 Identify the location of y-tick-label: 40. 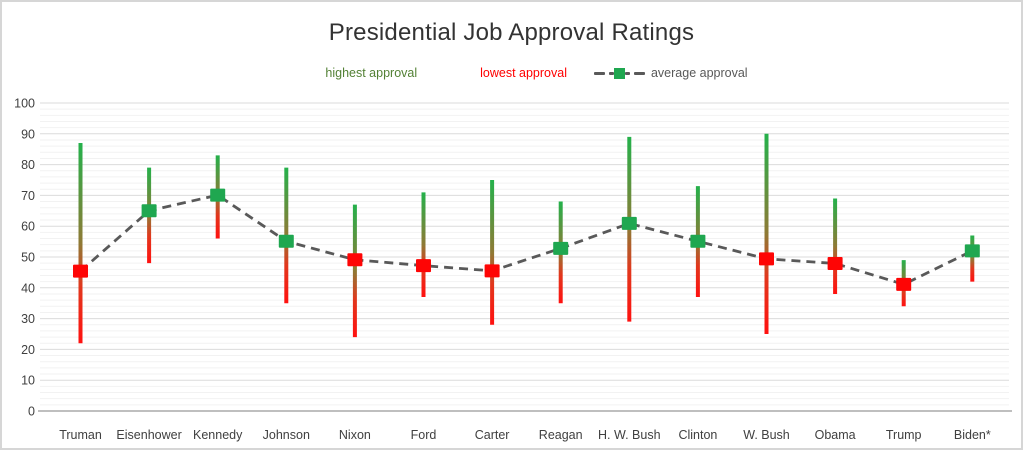
(28, 288).